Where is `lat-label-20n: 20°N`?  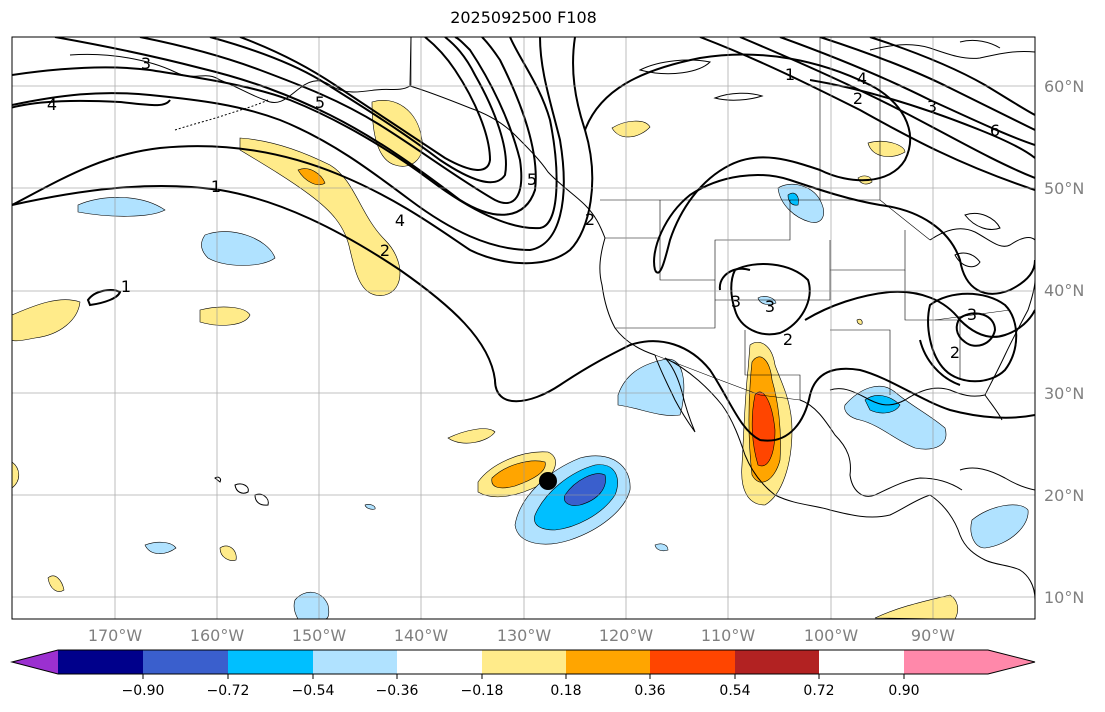 lat-label-20n: 20°N is located at coordinates (1064, 495).